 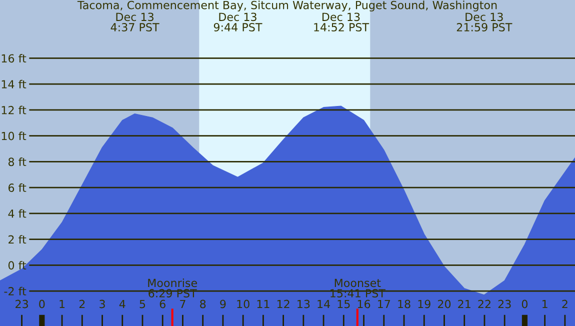 What do you see at coordinates (17, 187) in the screenshot?
I see `y-tick-label: 6 ft` at bounding box center [17, 187].